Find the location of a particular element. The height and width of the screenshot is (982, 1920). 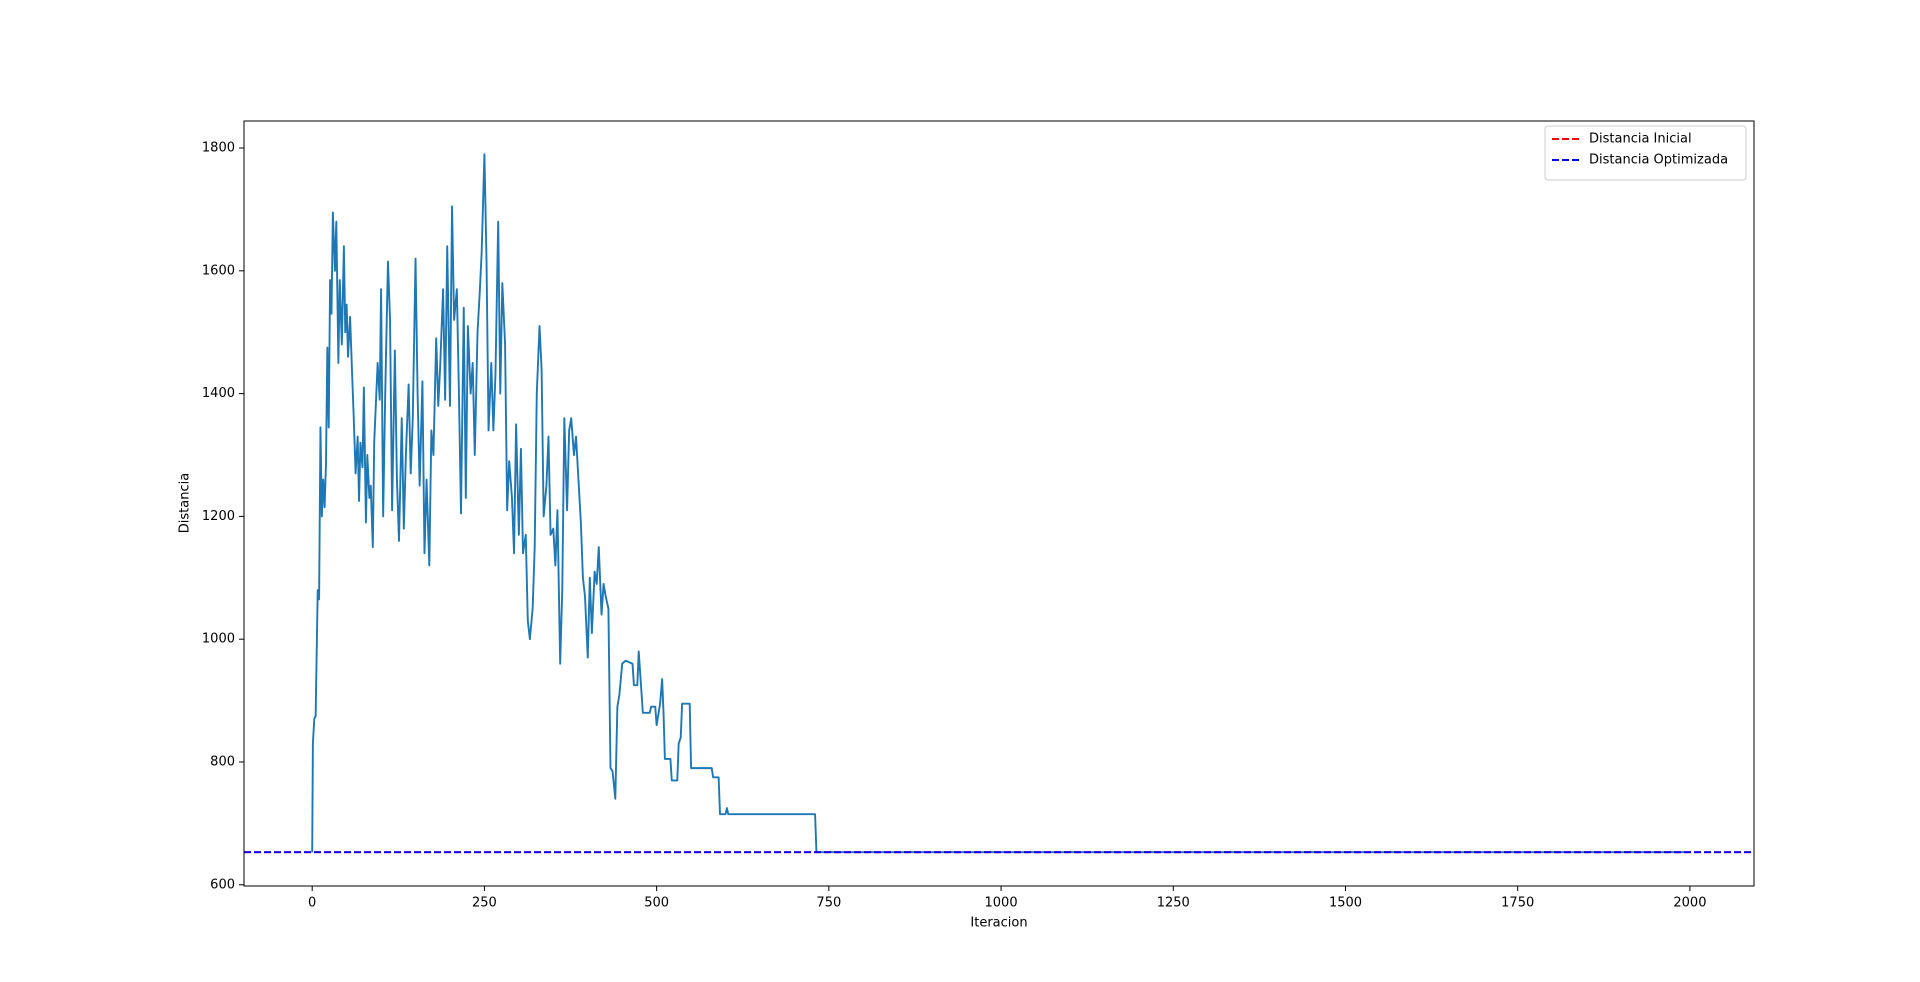

y-tick-label: 800 is located at coordinates (222, 761).